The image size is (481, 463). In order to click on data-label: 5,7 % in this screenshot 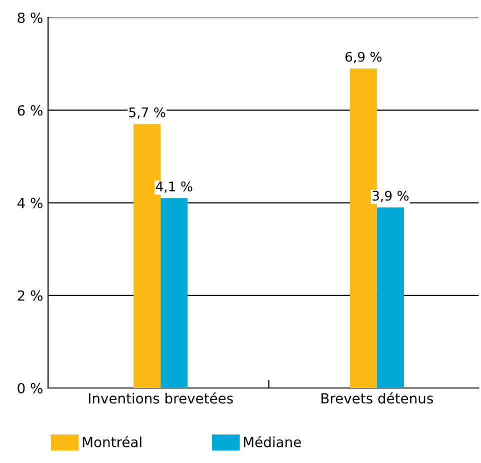, I will do `click(147, 113)`.